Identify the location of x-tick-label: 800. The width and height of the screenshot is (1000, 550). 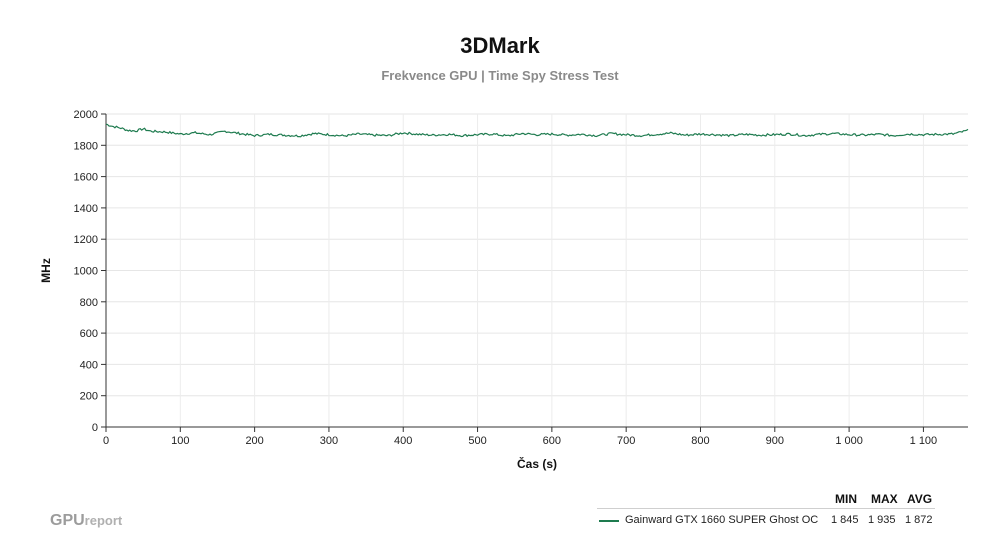
(700, 441).